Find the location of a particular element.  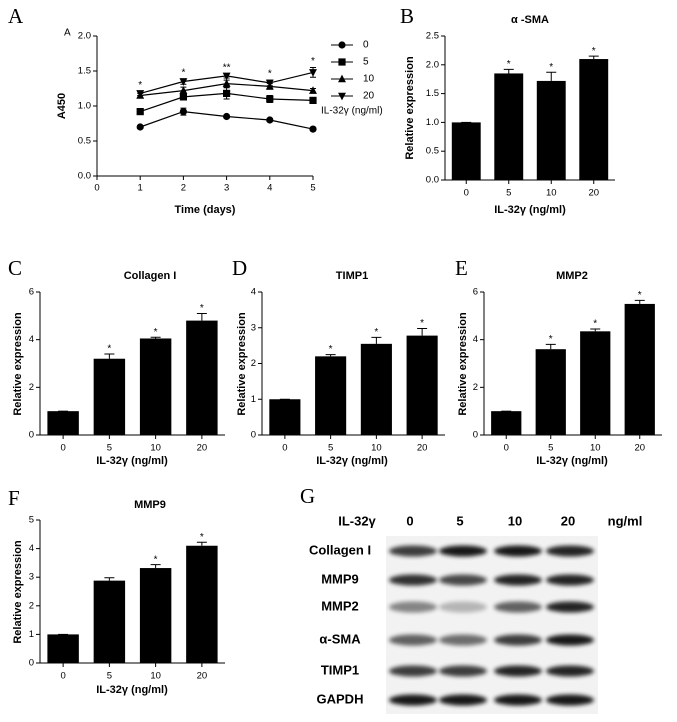

blot-header: ng/ml is located at coordinates (625, 520).